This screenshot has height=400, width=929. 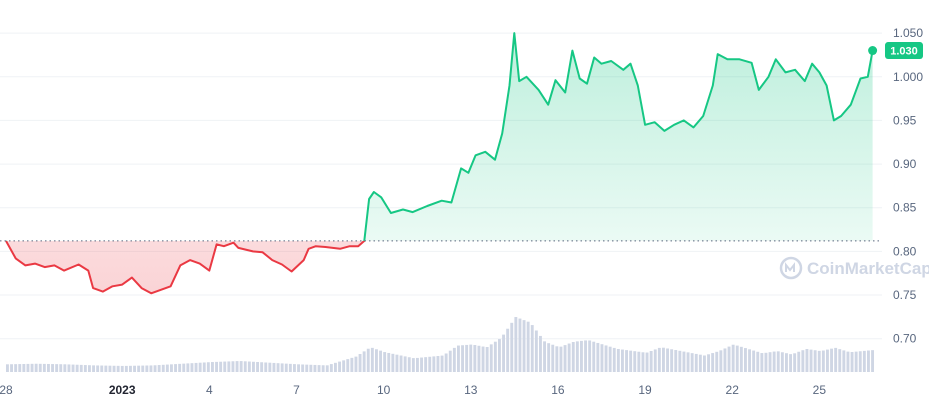 I want to click on y-tick-label: 0.70, so click(x=905, y=339).